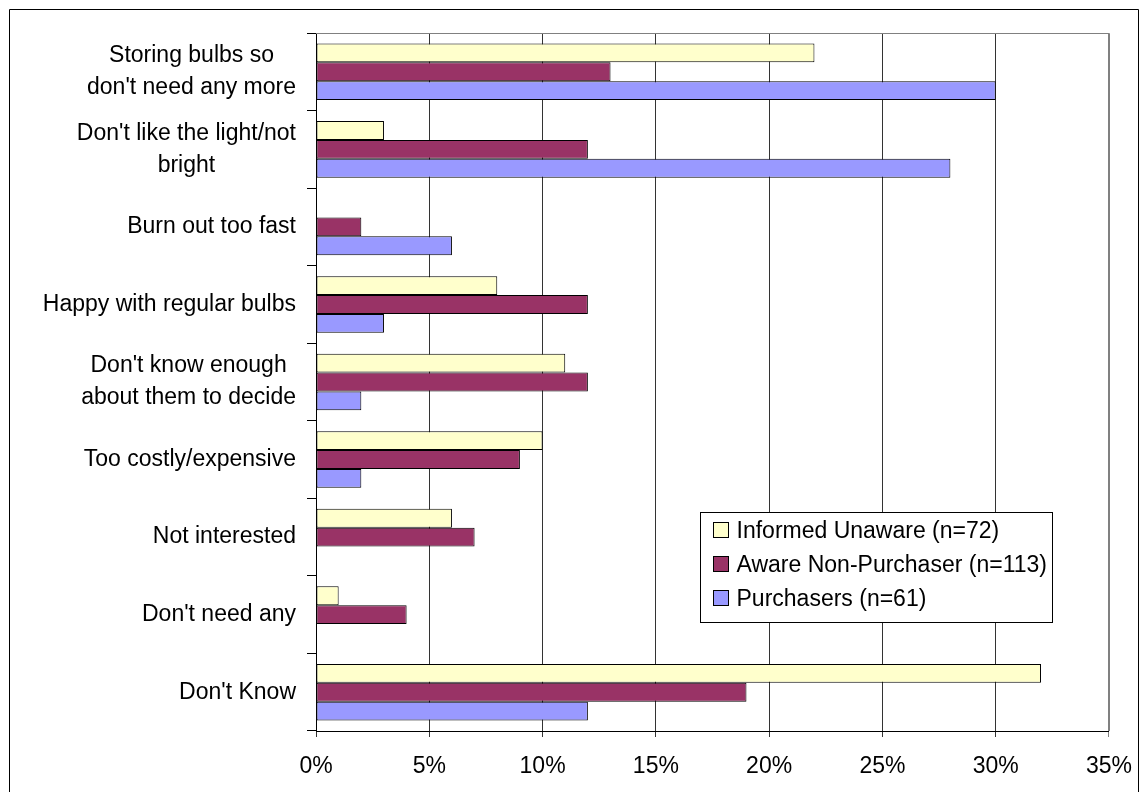  Describe the element at coordinates (191, 70) in the screenshot. I see `y-tick-label: Storing bulbs so don't need any more` at that location.